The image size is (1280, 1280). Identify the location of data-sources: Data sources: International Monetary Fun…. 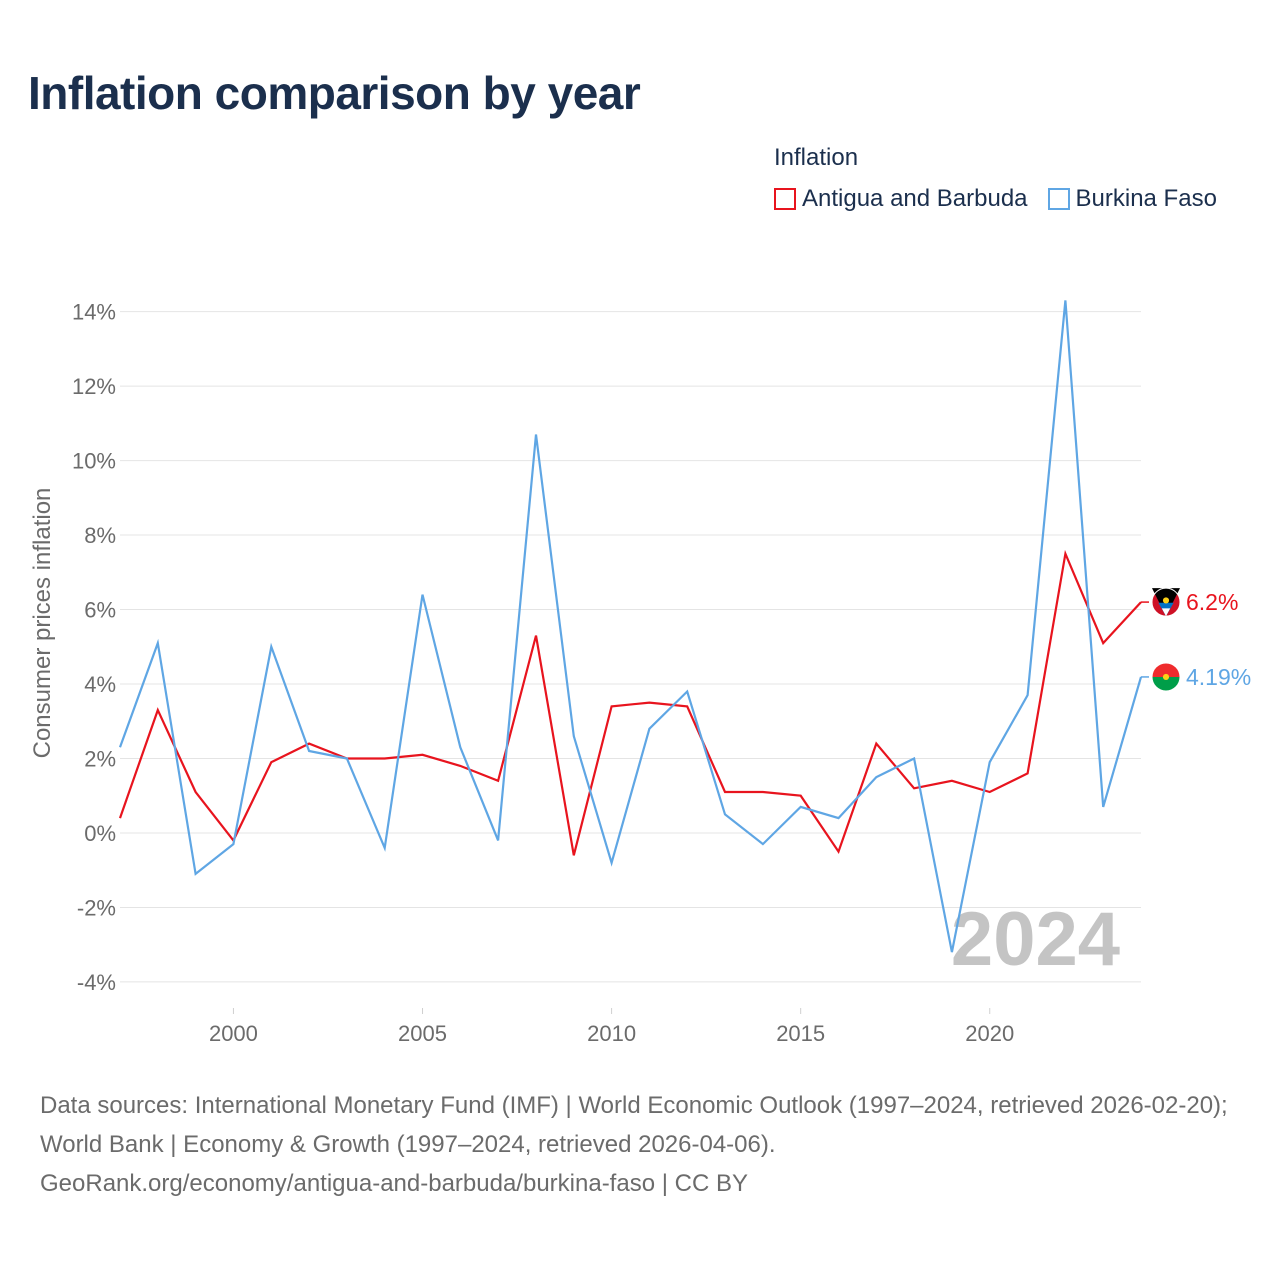
(634, 1125).